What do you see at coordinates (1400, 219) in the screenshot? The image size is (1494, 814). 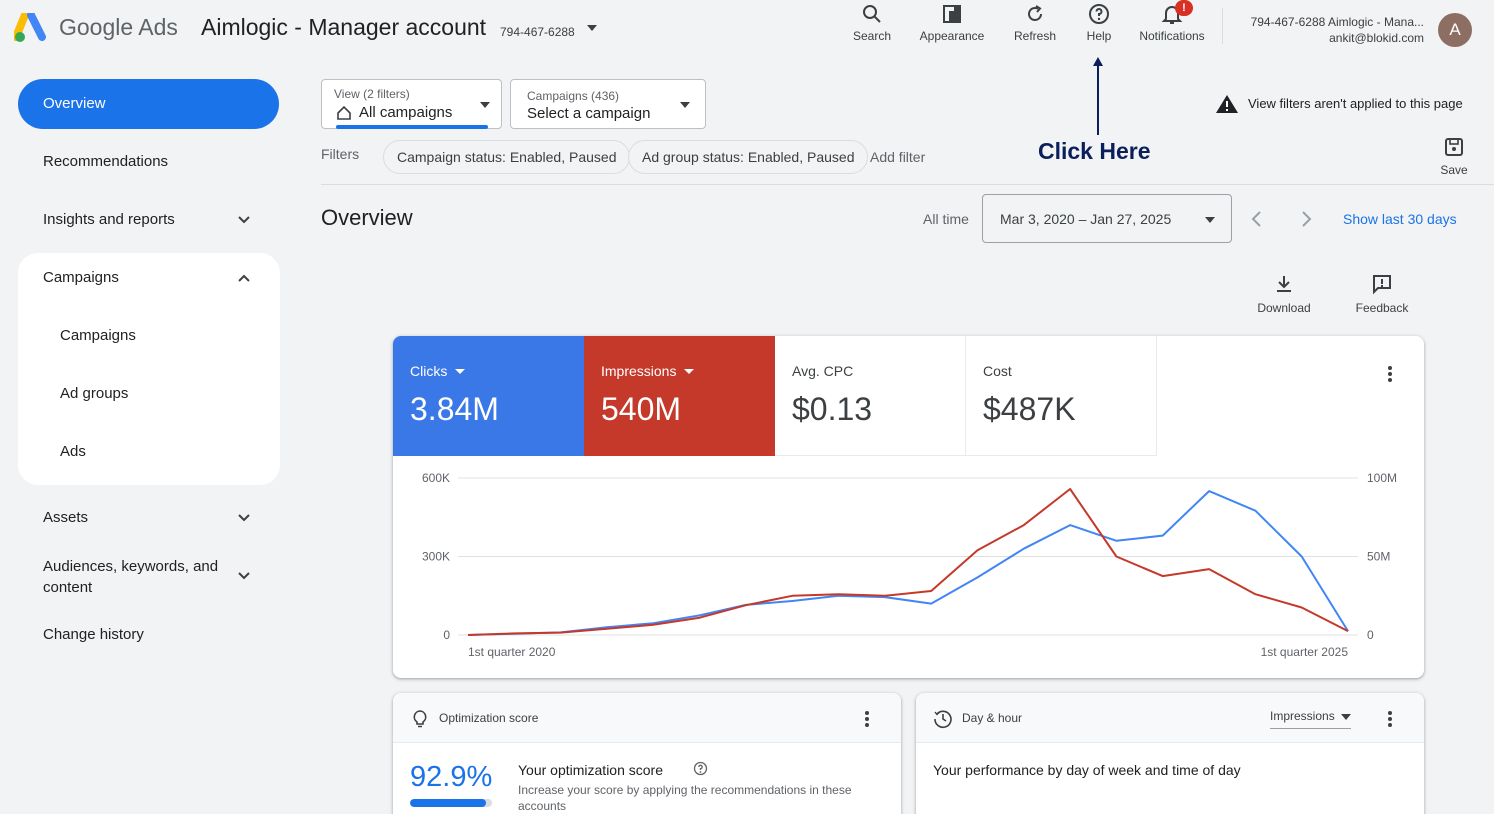 I see `show-last-30-days-link: Show last 30 days` at bounding box center [1400, 219].